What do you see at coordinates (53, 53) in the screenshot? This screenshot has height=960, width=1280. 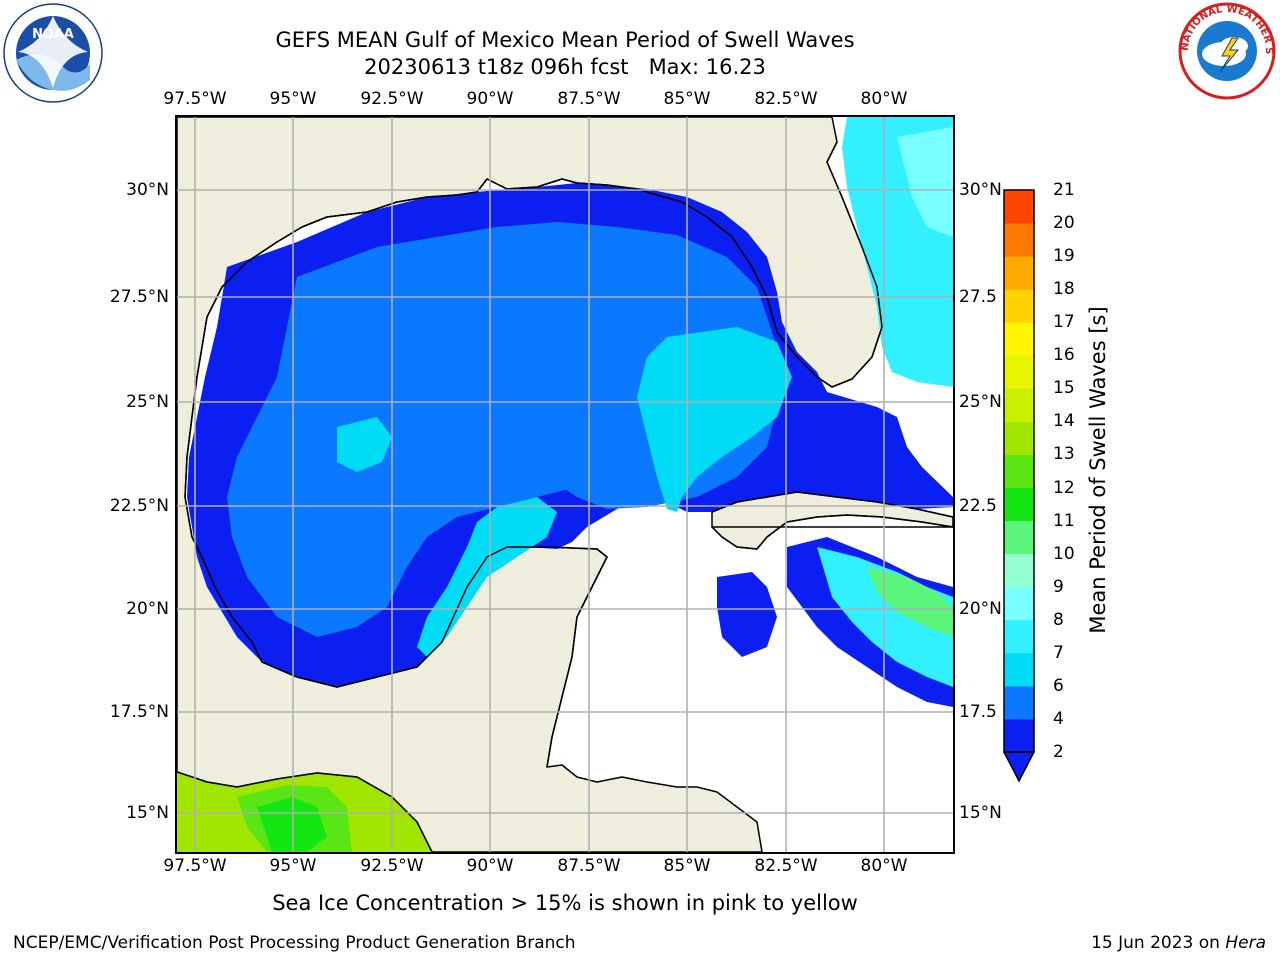 I see `noaa-logo: NOAA` at bounding box center [53, 53].